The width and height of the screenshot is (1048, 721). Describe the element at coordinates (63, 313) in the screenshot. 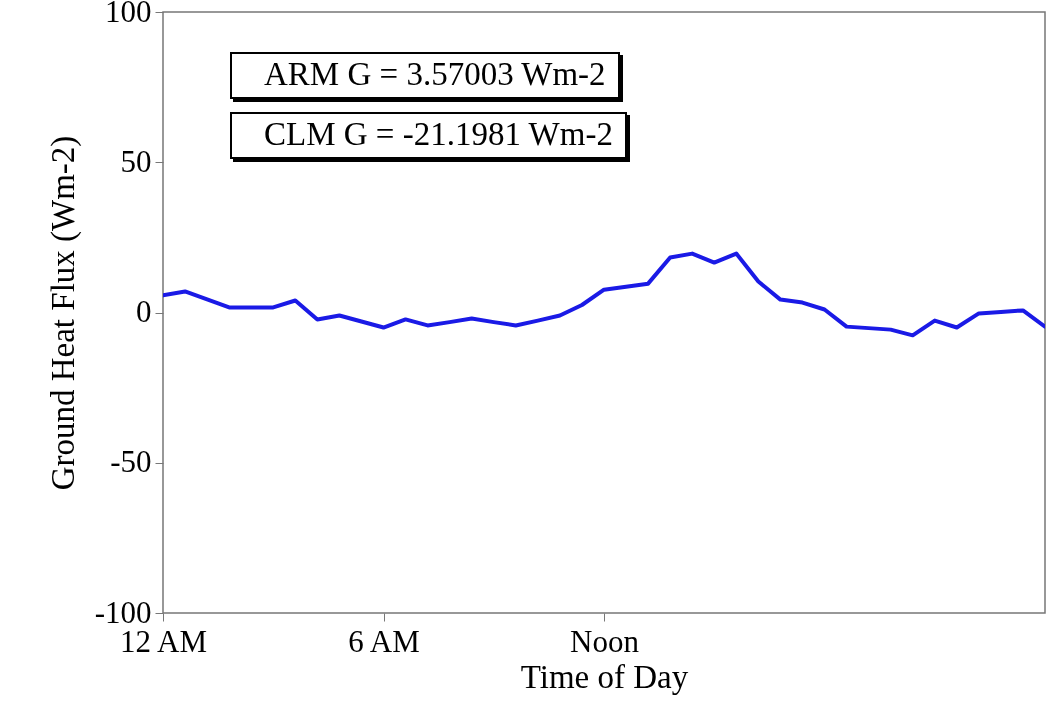

I see `y-axis-title: Ground Heat Flux (Wm-2)` at that location.